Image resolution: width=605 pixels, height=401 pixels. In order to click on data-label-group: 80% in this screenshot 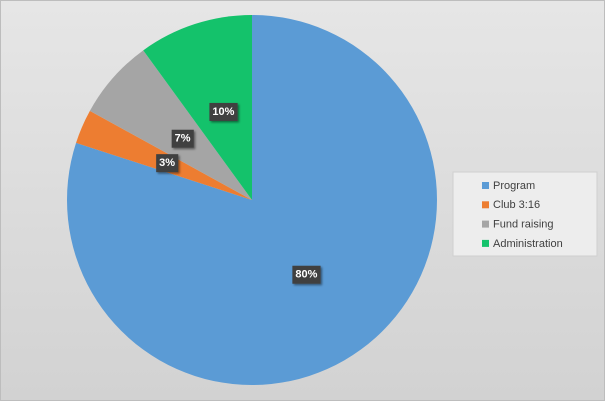, I will do `click(306, 274)`.